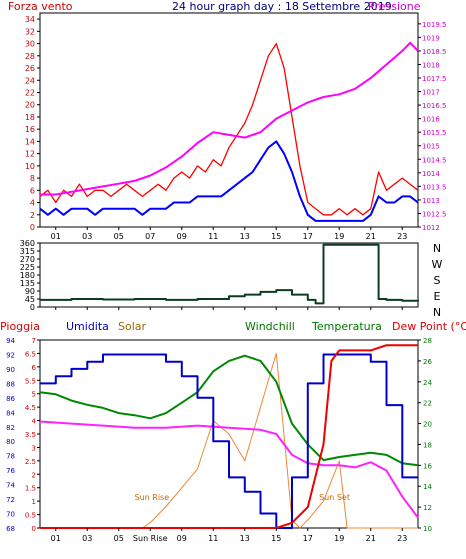 The height and width of the screenshot is (559, 466). Describe the element at coordinates (30, 44) in the screenshot. I see `wind-tick-label: 30` at that location.